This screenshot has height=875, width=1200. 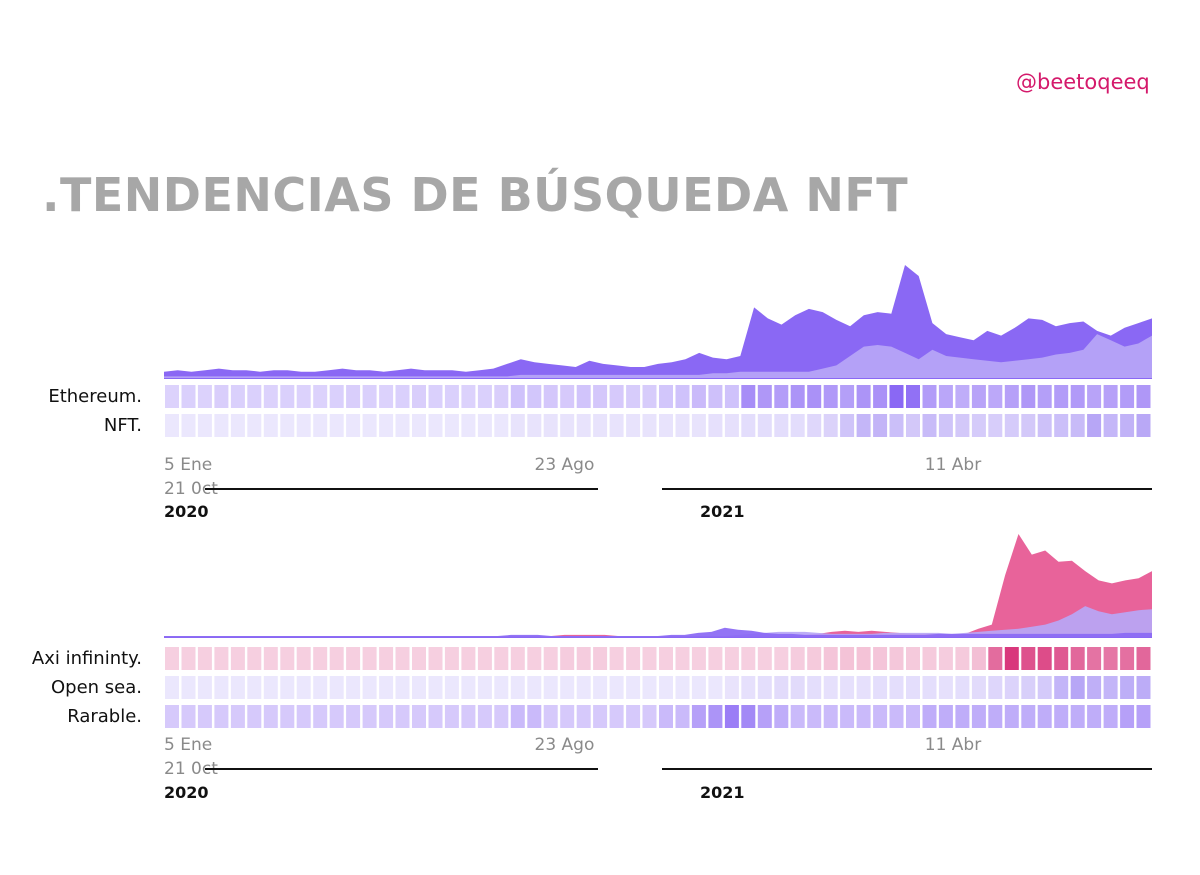 What do you see at coordinates (96, 687) in the screenshot?
I see `heatmap-row-label: Open sea.` at bounding box center [96, 687].